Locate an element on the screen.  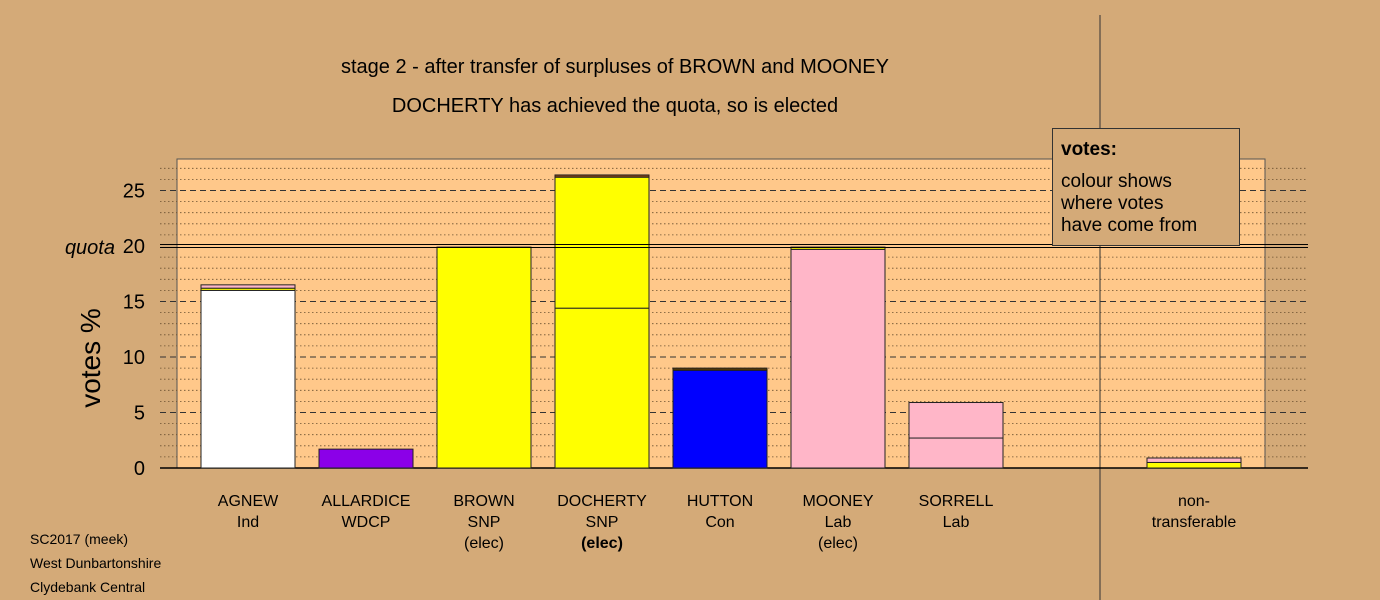
quota-label: quota is located at coordinates (90, 248).